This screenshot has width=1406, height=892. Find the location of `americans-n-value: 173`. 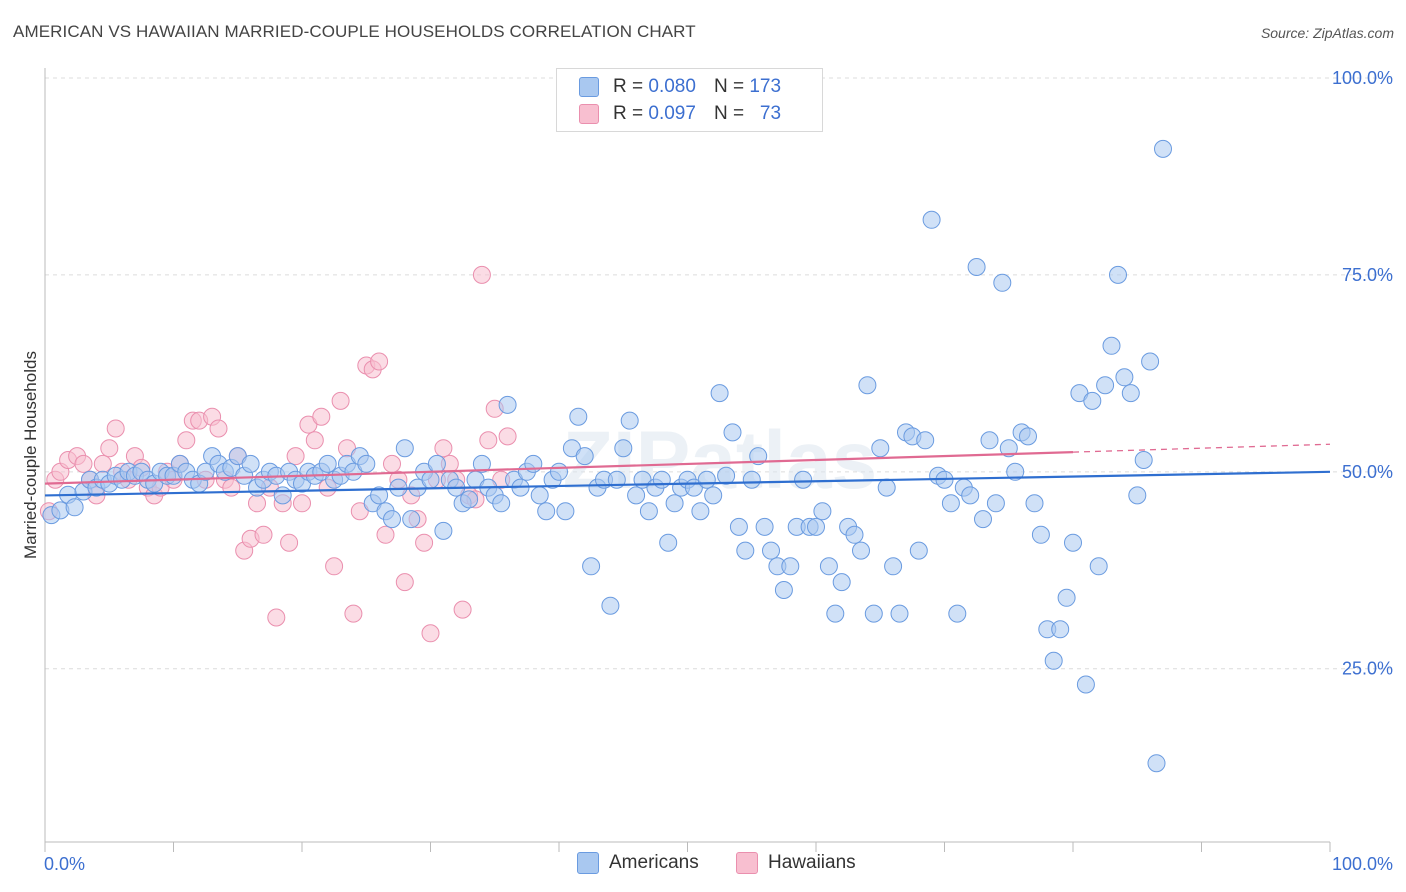

americans-n-value: 173 is located at coordinates (765, 86).